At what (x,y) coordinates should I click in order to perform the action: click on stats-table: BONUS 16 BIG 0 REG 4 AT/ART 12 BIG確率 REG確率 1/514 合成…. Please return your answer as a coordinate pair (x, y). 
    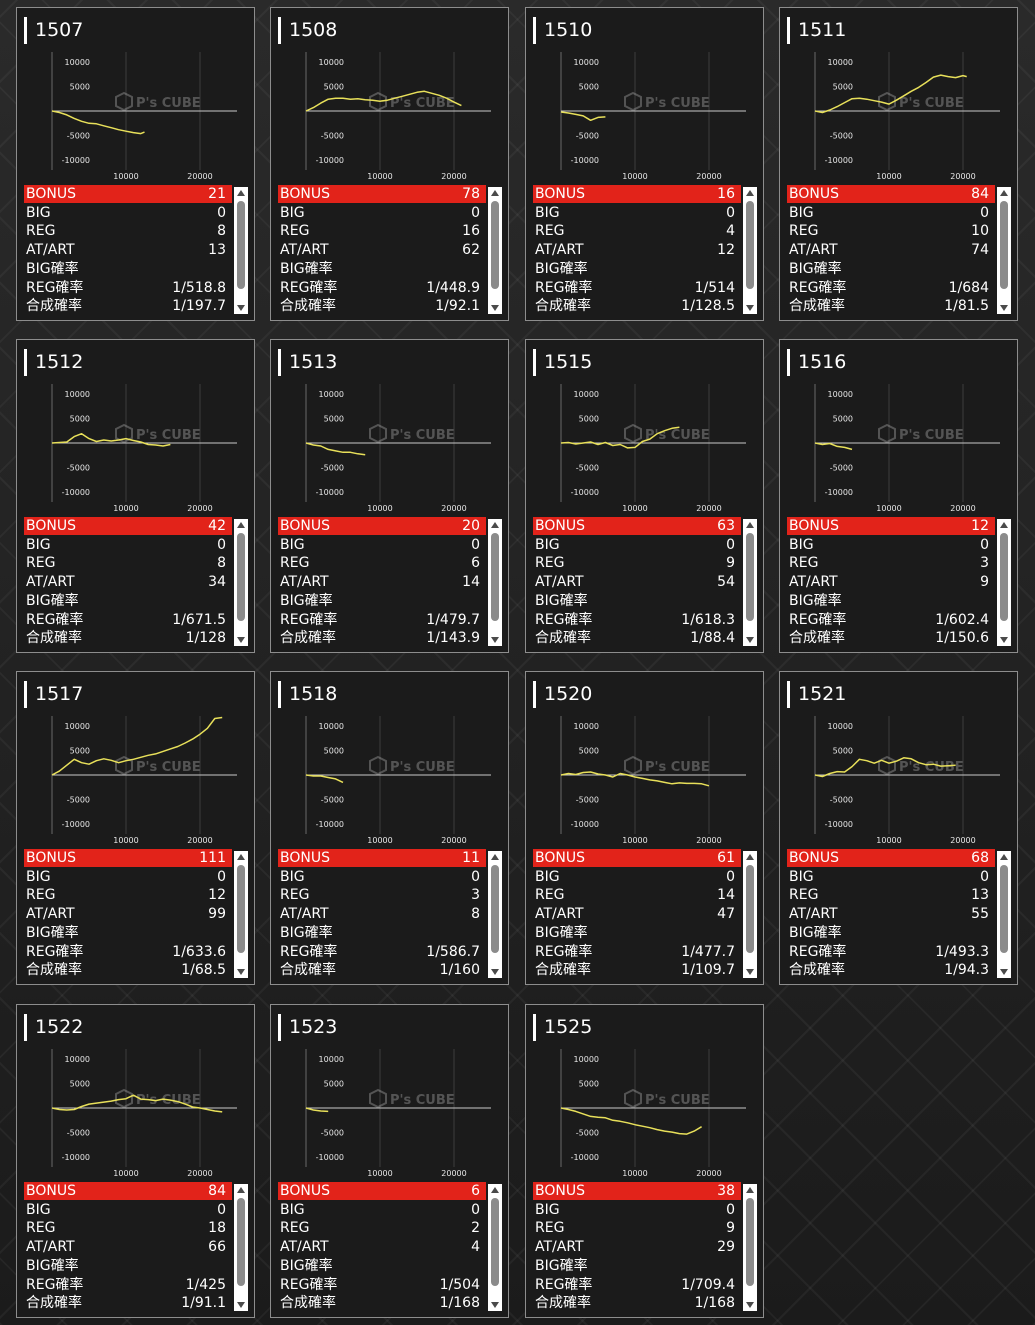
    Looking at the image, I should click on (645, 250).